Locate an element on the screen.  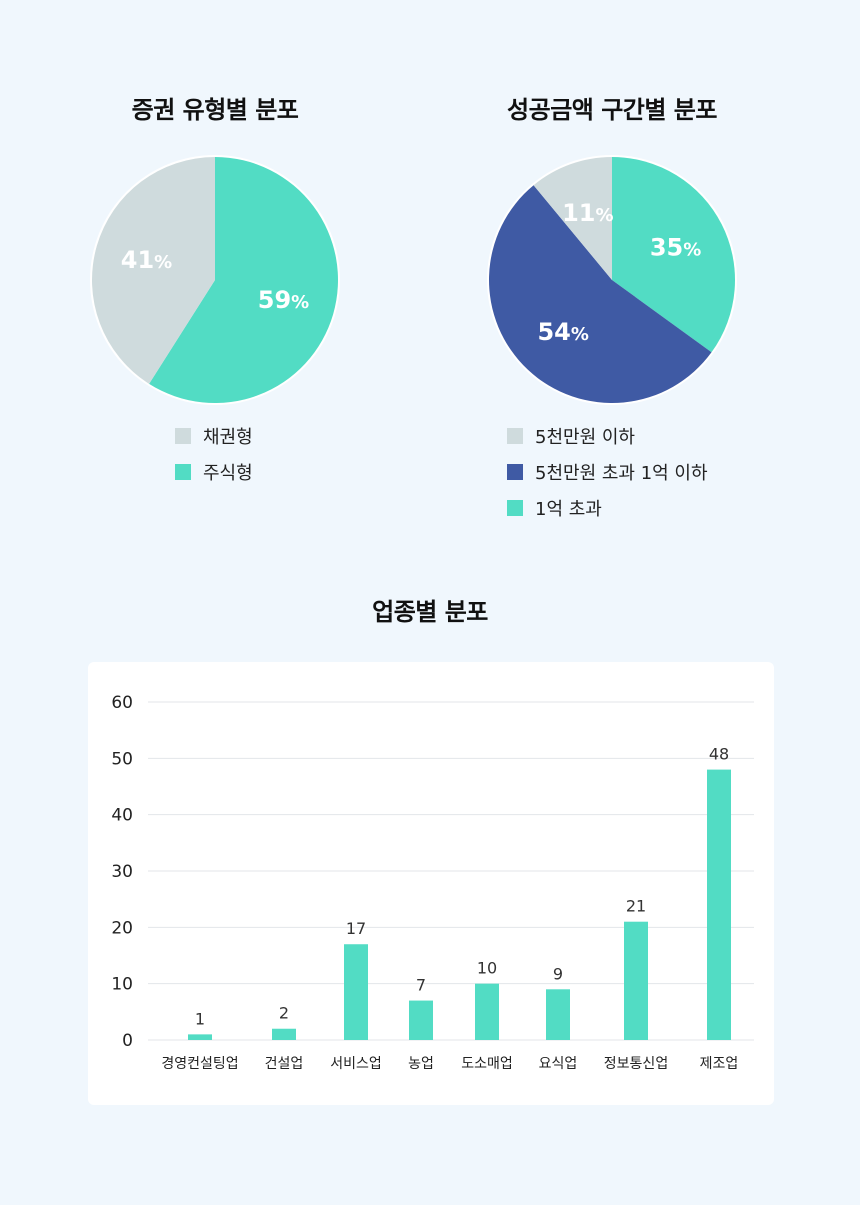
pie1-slice-label-0: 59% is located at coordinates (283, 300).